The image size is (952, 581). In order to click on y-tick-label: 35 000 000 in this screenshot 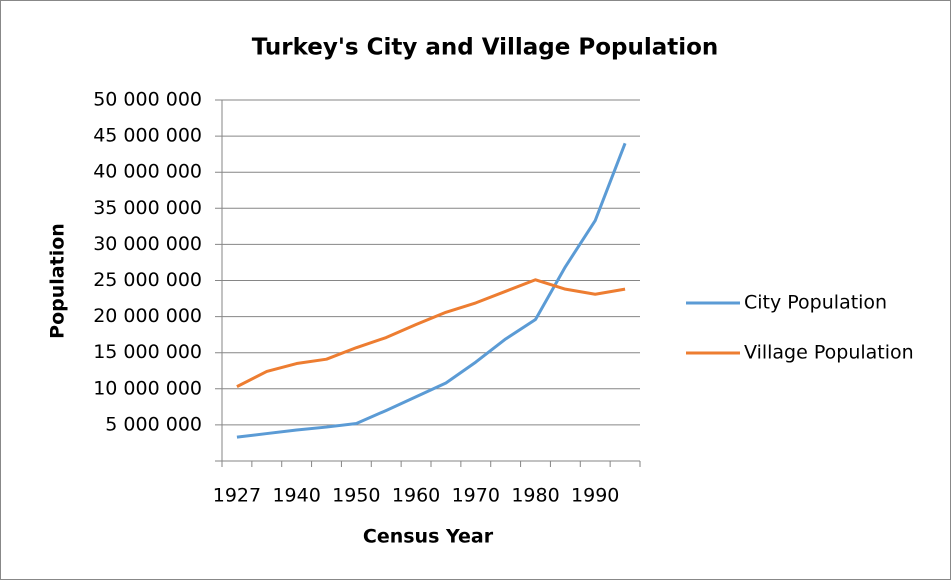, I will do `click(147, 208)`.